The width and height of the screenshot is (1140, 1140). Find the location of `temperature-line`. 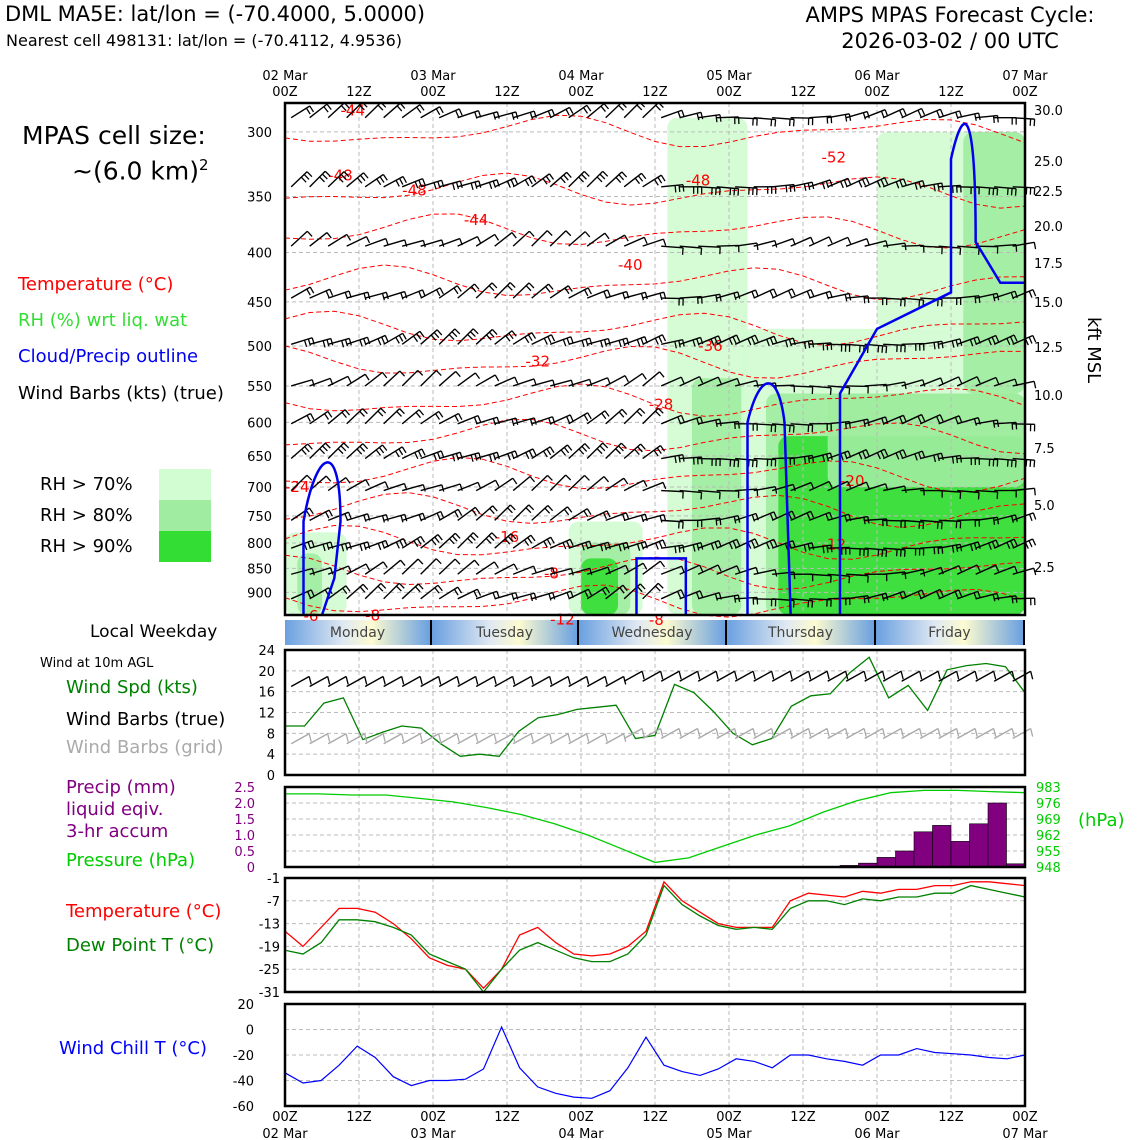

temperature-line is located at coordinates (655, 935).